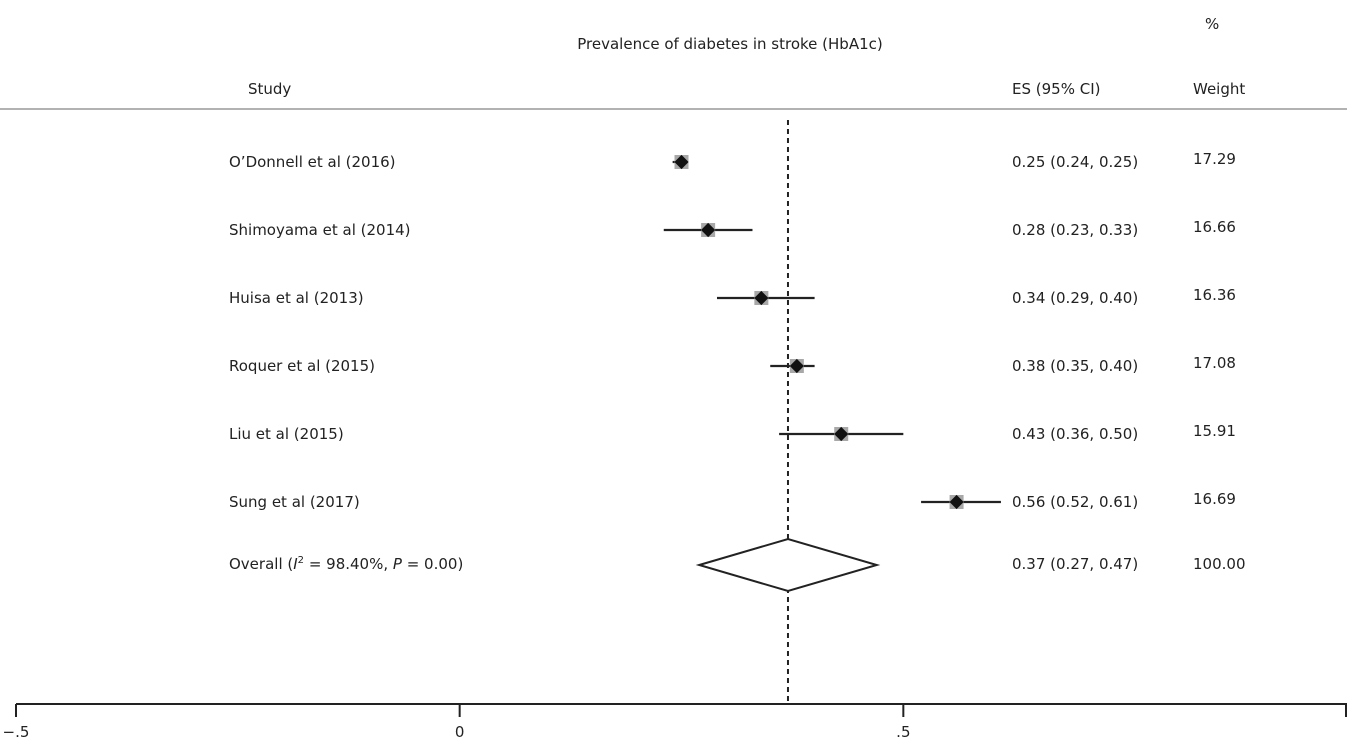 The image size is (1347, 740). Describe the element at coordinates (675, 721) in the screenshot. I see `x-axis: −.5 0 .5` at that location.